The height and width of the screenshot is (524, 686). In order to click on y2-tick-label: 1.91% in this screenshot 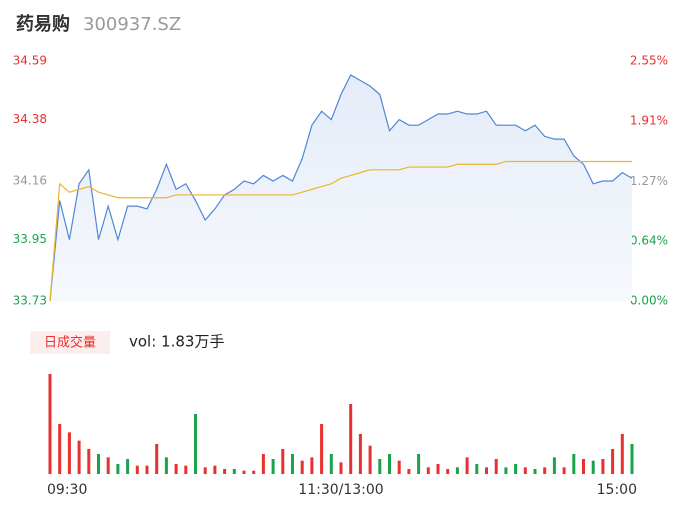, I will do `click(649, 121)`.